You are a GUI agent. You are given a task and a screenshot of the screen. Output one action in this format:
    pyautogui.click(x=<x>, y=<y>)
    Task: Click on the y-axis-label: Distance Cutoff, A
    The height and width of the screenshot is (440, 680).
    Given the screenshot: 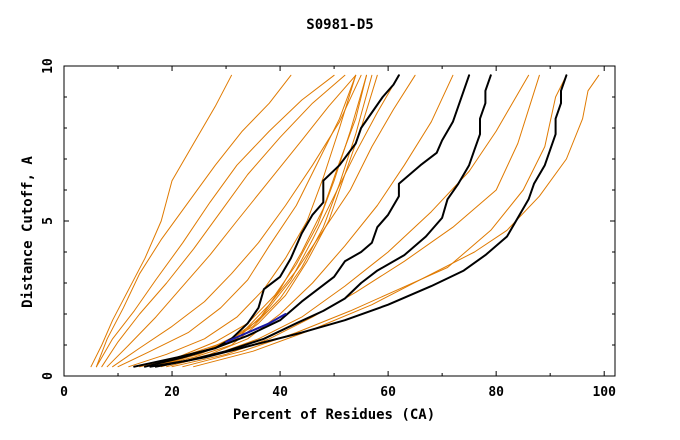 What is the action you would take?
    pyautogui.click(x=28, y=232)
    